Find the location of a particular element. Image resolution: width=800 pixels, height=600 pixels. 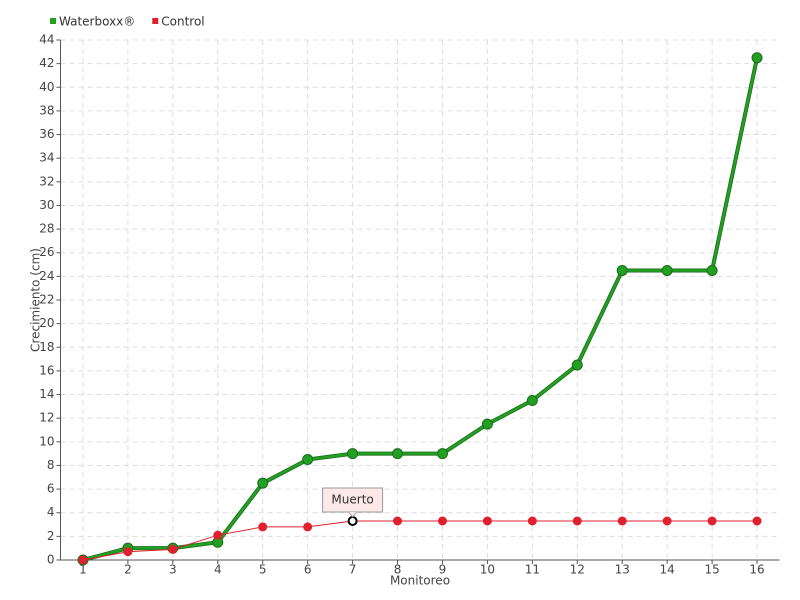

x-tick-label: 6 is located at coordinates (308, 570).